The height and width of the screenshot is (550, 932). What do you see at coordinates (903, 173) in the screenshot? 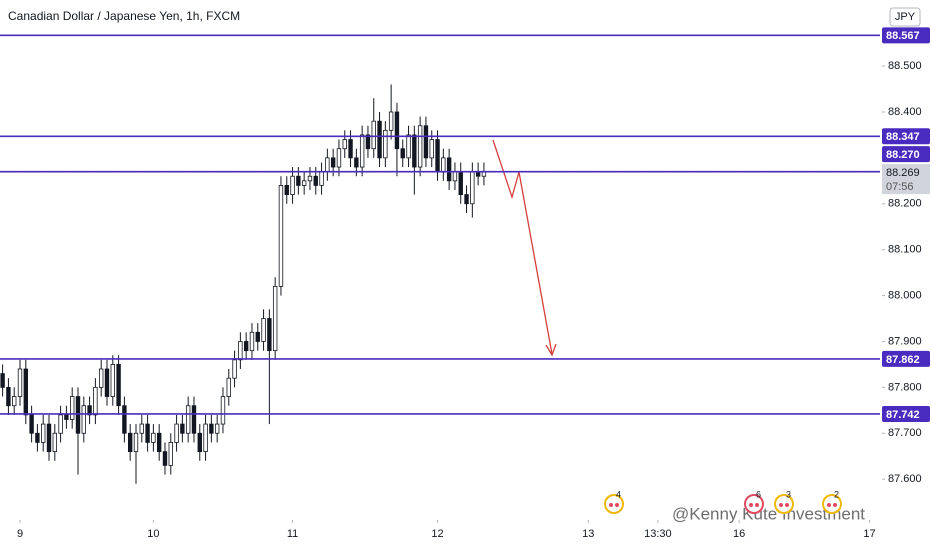
I see `last-price-label: 88.269` at bounding box center [903, 173].